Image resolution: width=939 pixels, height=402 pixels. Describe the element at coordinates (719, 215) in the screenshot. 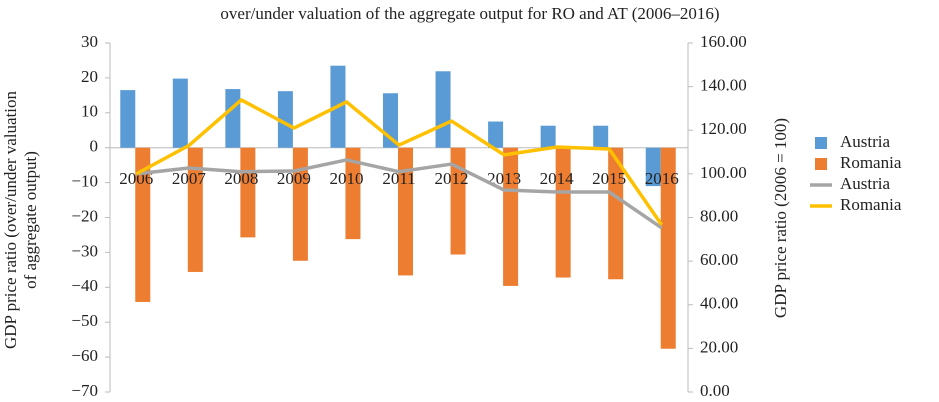

I see `y2-tick-label: 80.00` at that location.